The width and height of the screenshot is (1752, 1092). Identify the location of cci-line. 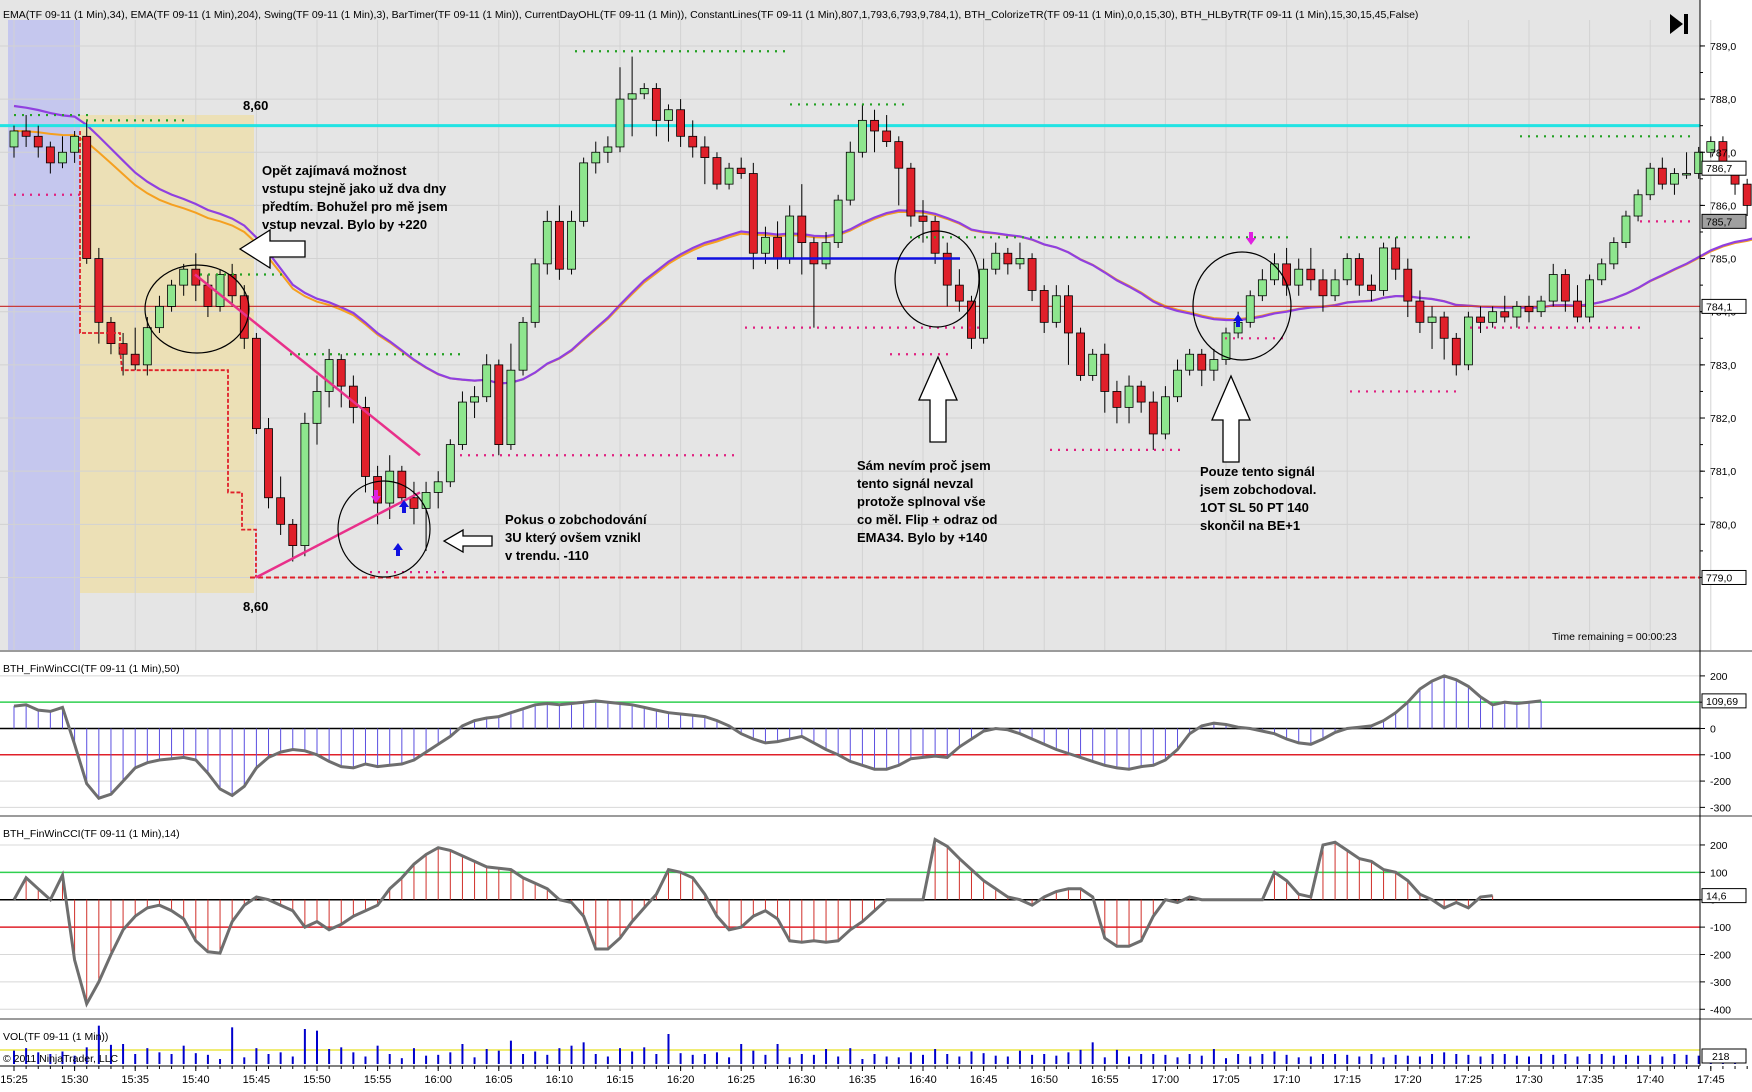
(777, 737).